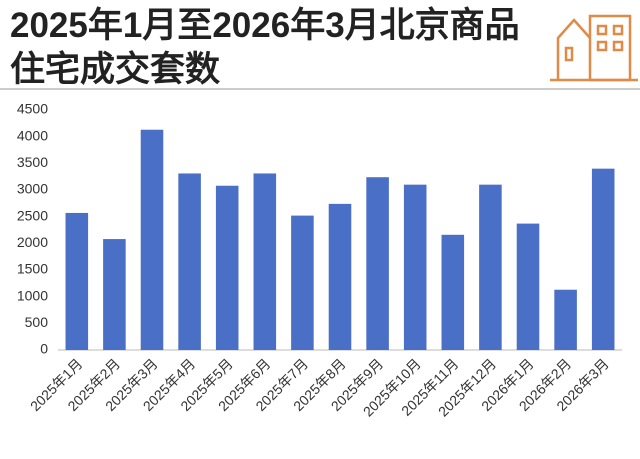 The height and width of the screenshot is (459, 640). What do you see at coordinates (37, 322) in the screenshot?
I see `y-tick-label: 500` at bounding box center [37, 322].